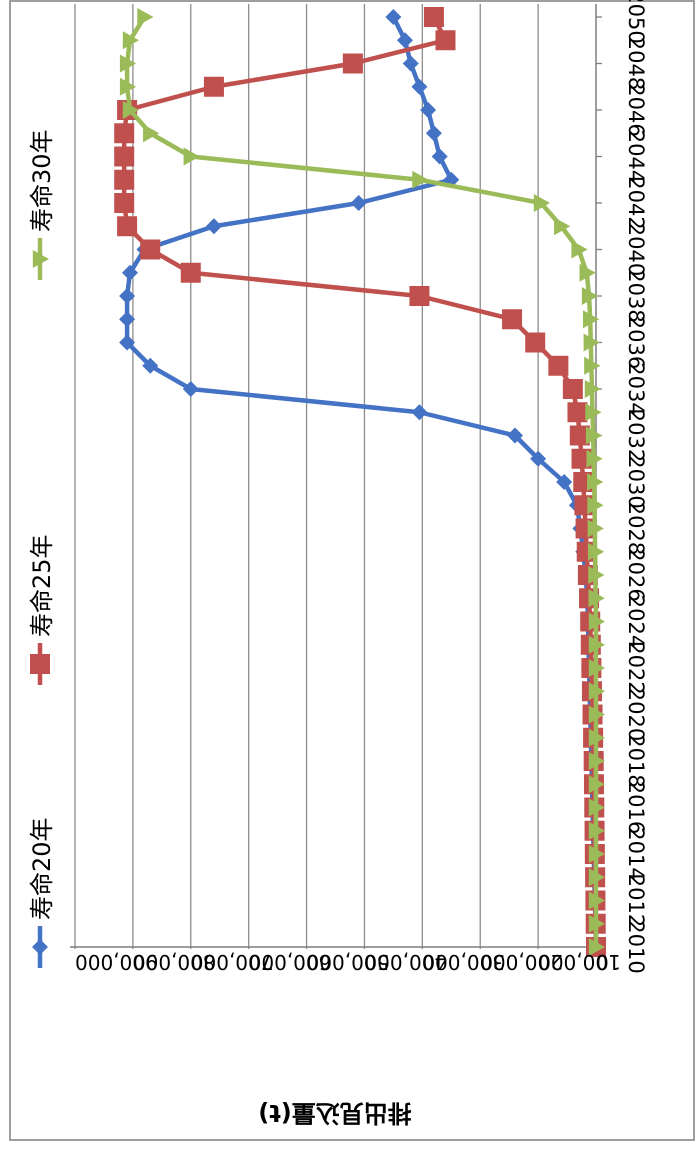 This screenshot has height=1153, width=696. Describe the element at coordinates (290, 962) in the screenshot. I see `y-tick-label: 600,000` at that location.